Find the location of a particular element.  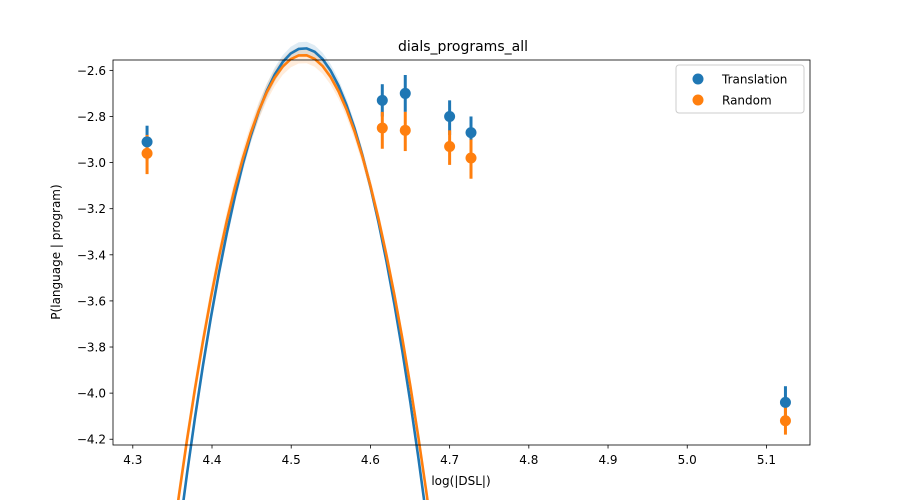

legend: Translation Random is located at coordinates (740, 89).